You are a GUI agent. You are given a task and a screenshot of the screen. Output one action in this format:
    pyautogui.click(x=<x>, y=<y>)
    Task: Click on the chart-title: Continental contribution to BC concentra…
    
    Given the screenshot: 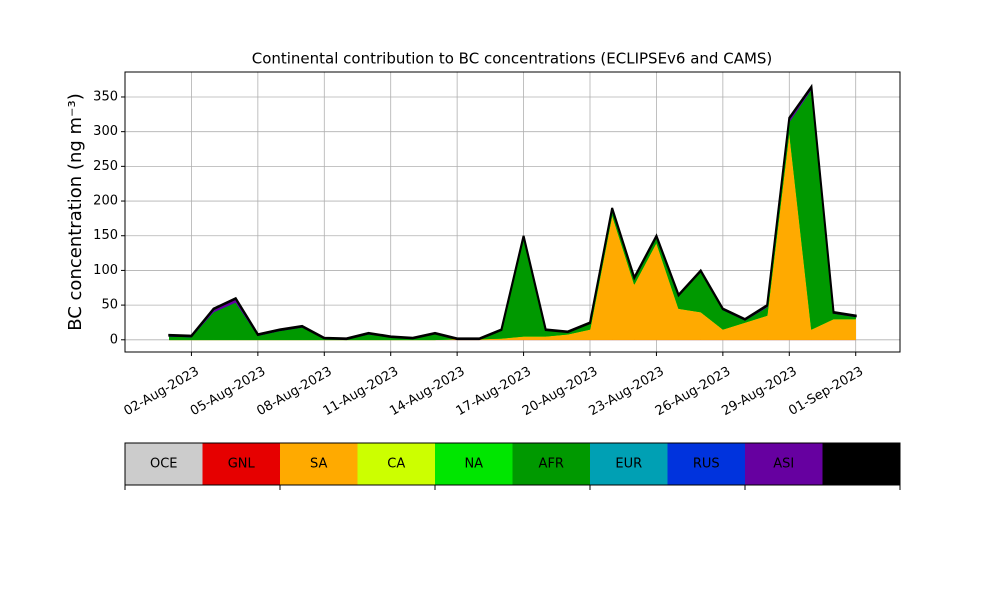 What is the action you would take?
    pyautogui.click(x=512, y=59)
    